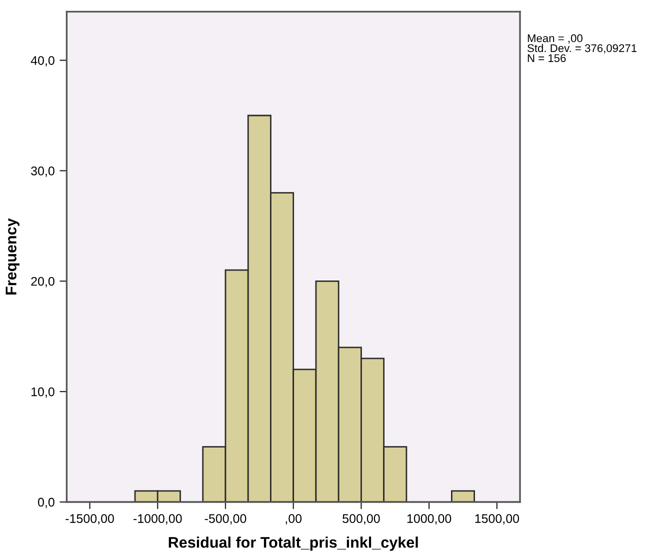  What do you see at coordinates (42, 61) in the screenshot?
I see `y-tick-label: 40,0` at bounding box center [42, 61].